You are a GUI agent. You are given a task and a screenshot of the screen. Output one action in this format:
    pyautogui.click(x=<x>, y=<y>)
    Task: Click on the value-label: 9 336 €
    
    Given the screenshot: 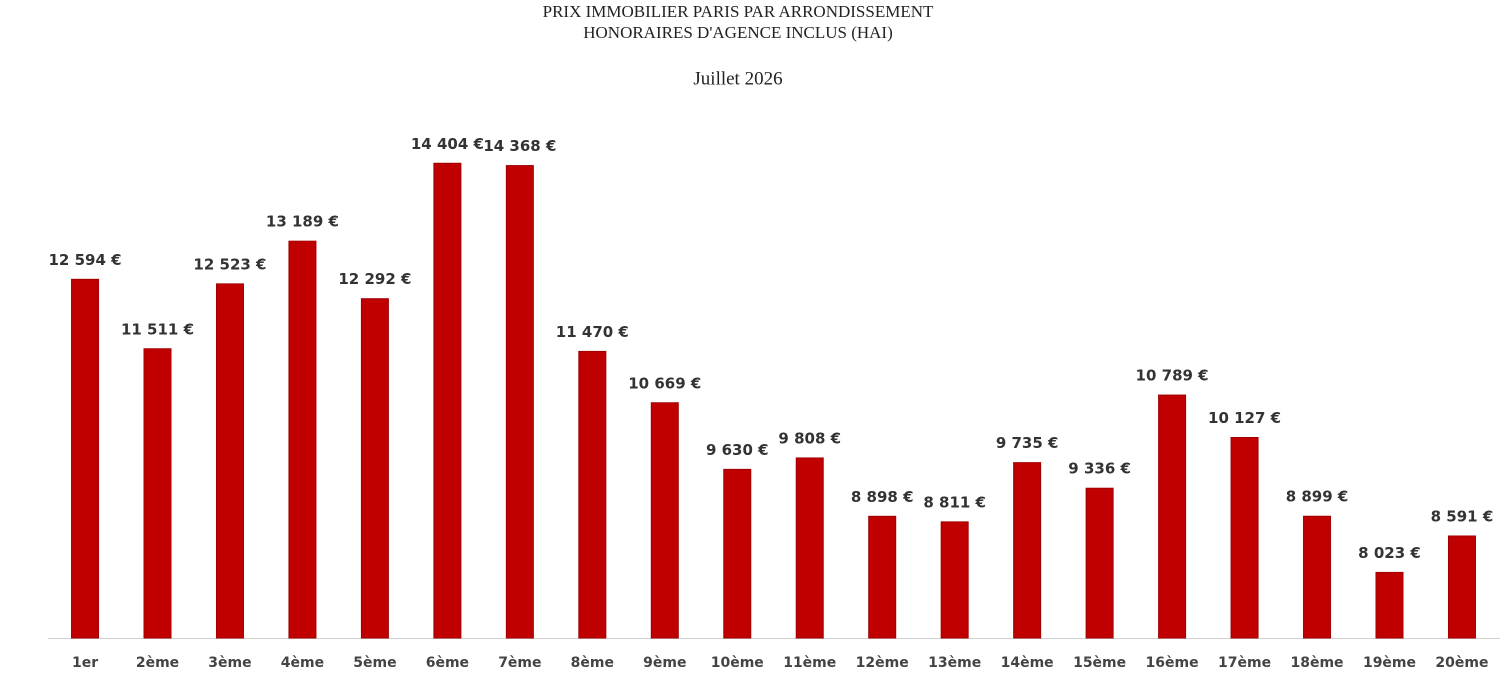 What is the action you would take?
    pyautogui.click(x=1099, y=469)
    